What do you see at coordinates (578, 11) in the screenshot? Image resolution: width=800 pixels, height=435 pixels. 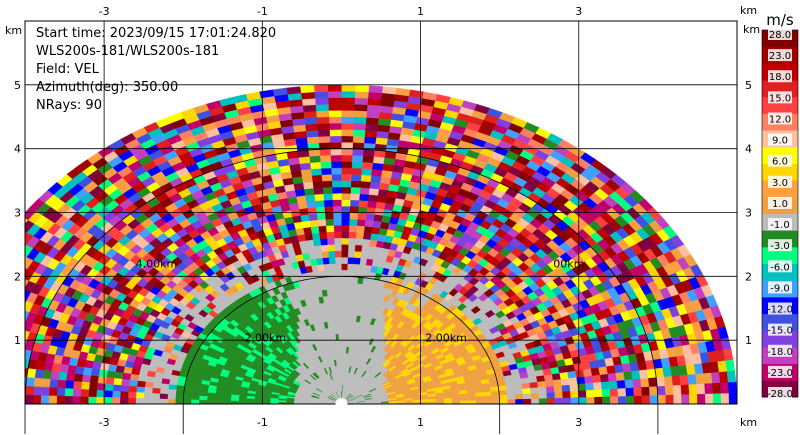 I see `x-tick-label-top: 3` at bounding box center [578, 11].